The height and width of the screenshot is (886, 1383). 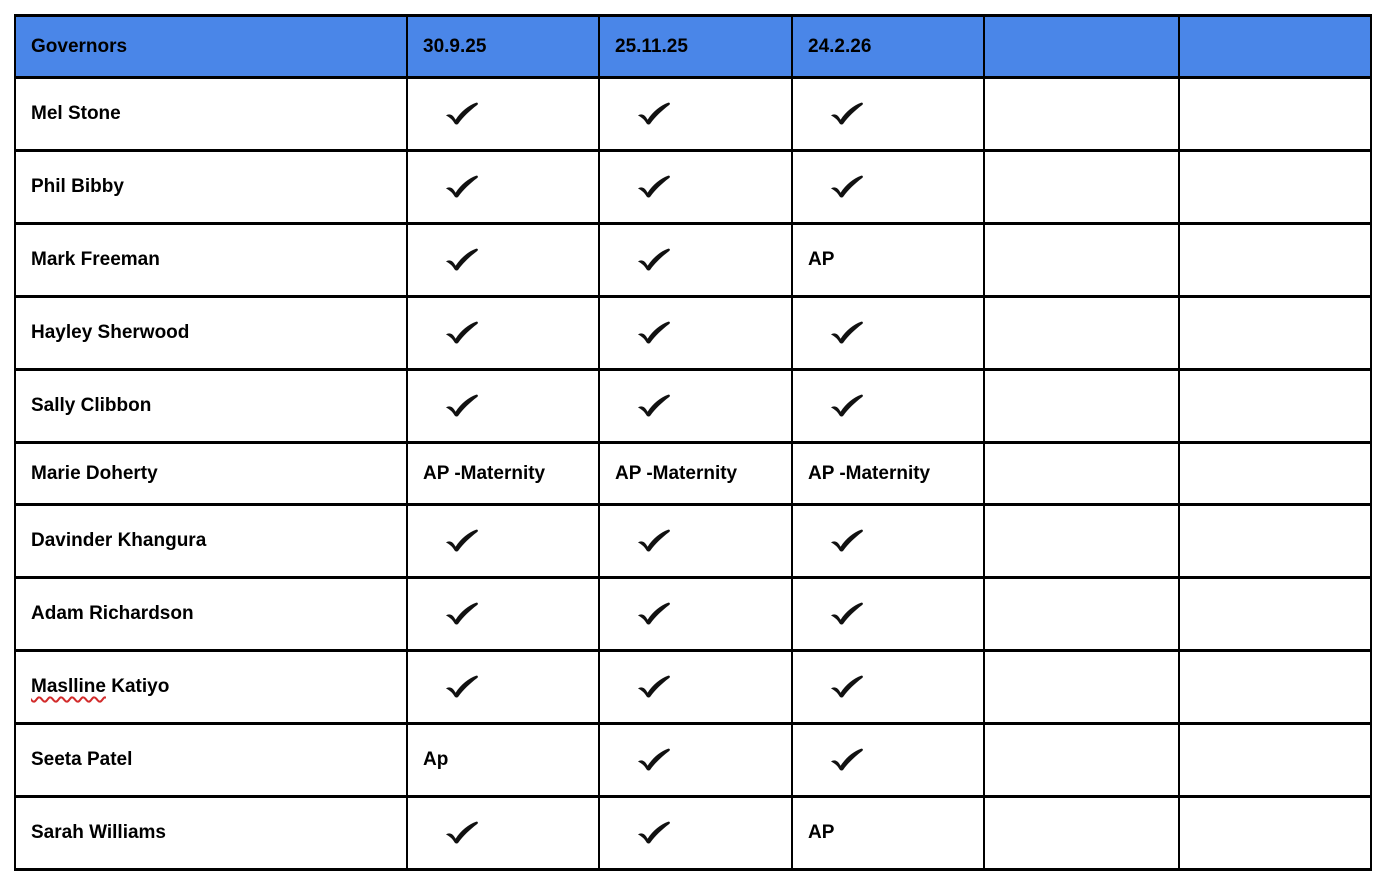 What do you see at coordinates (211, 473) in the screenshot?
I see `governor-name-cell: Marie Doherty` at bounding box center [211, 473].